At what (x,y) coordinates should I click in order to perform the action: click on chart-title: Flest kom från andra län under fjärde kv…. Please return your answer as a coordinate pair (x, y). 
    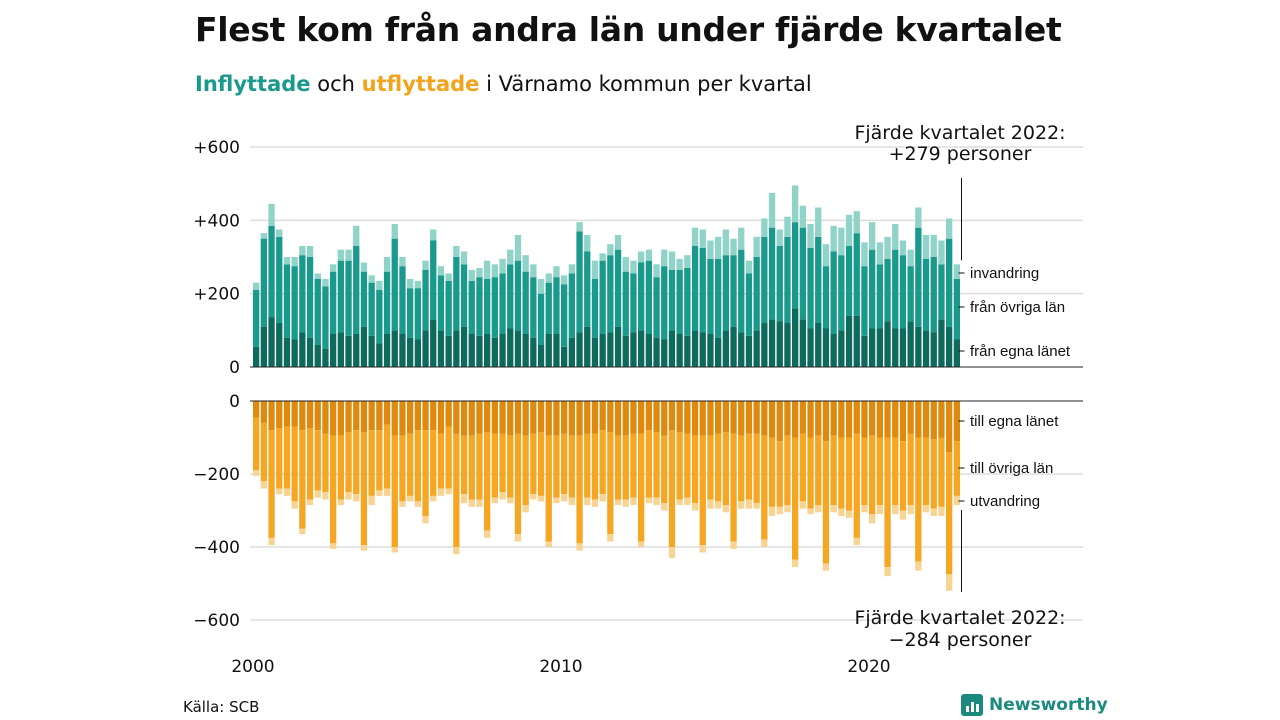
    Looking at the image, I should click on (628, 29).